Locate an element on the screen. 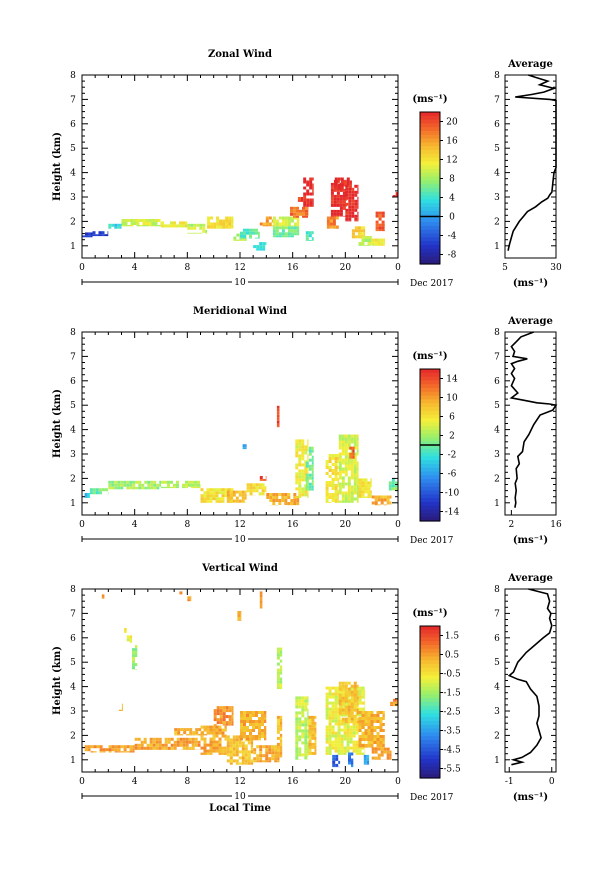 The width and height of the screenshot is (614, 873). day-label-bg is located at coordinates (240, 282).